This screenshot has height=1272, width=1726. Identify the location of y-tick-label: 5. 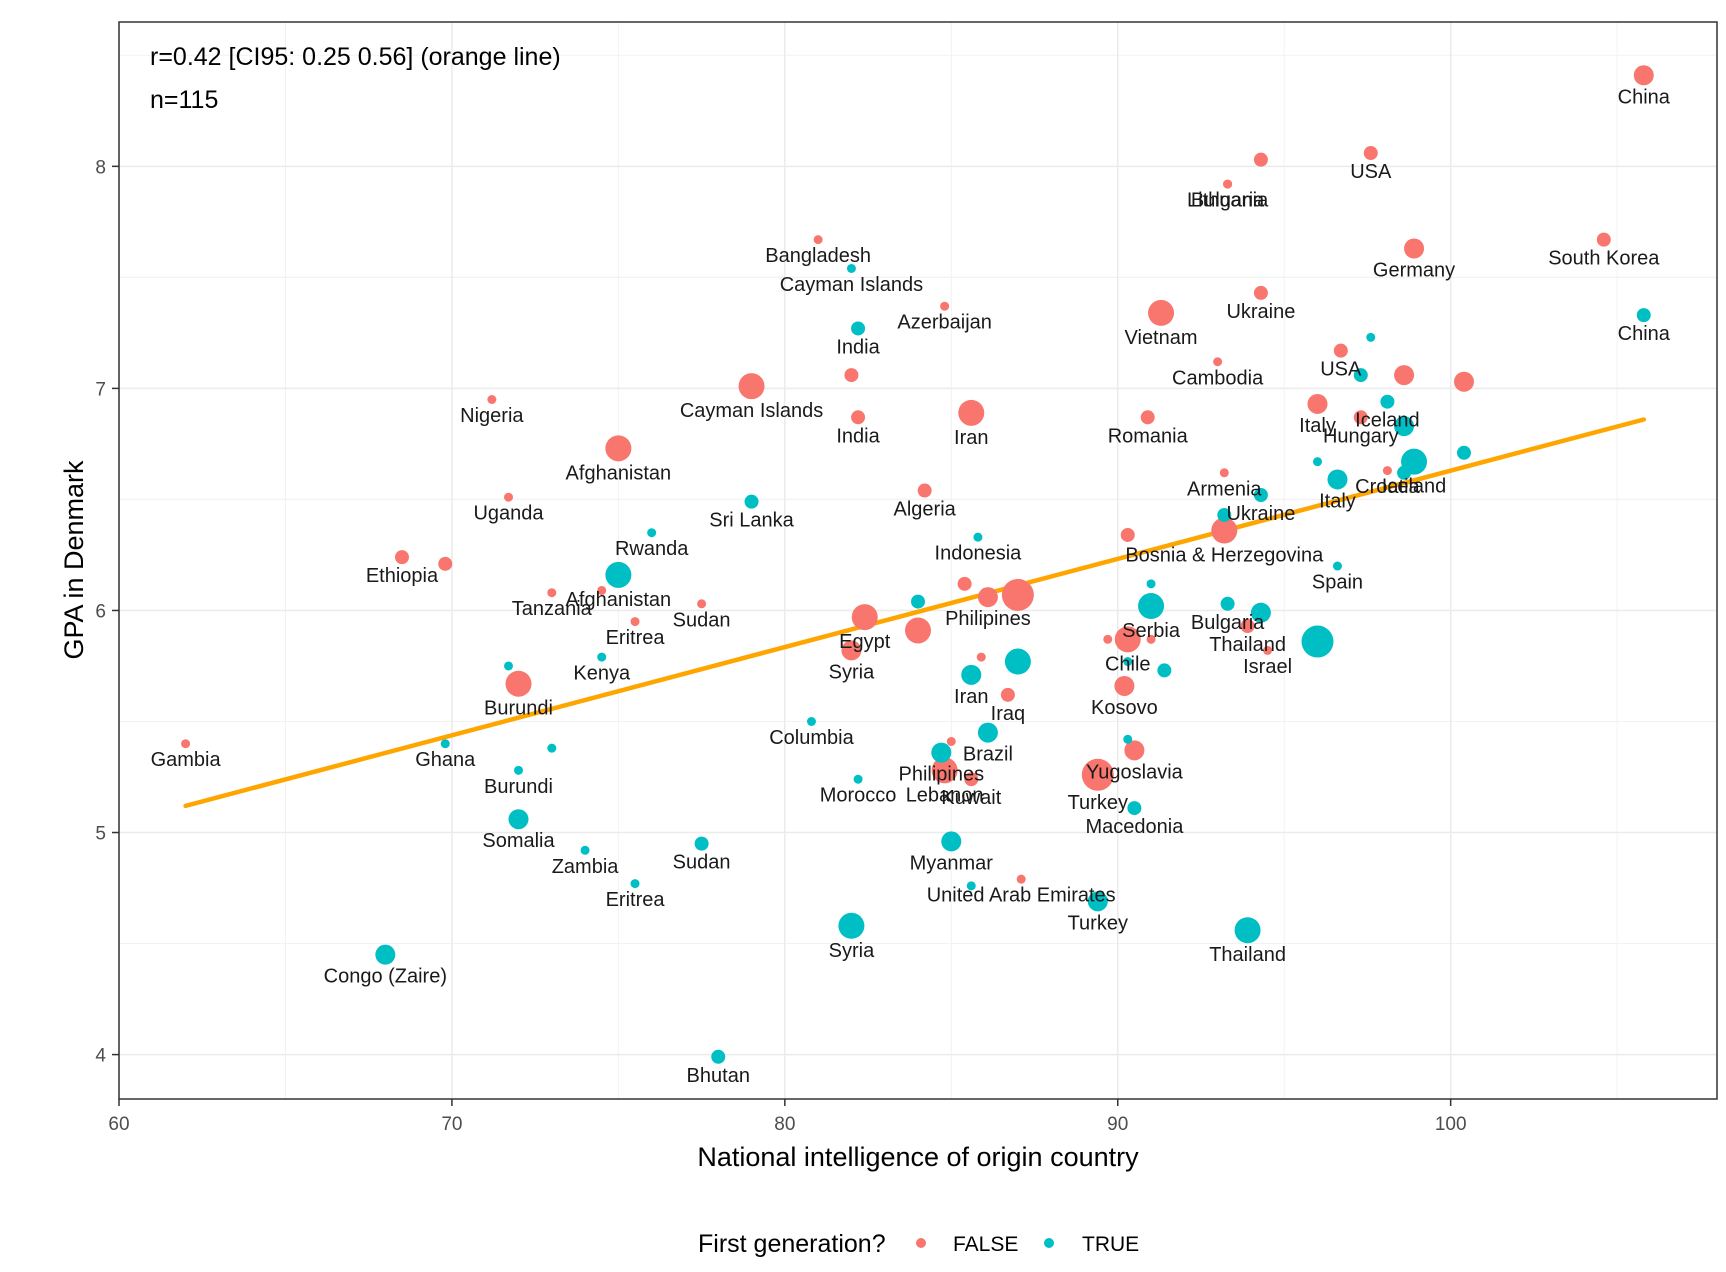
(100, 834).